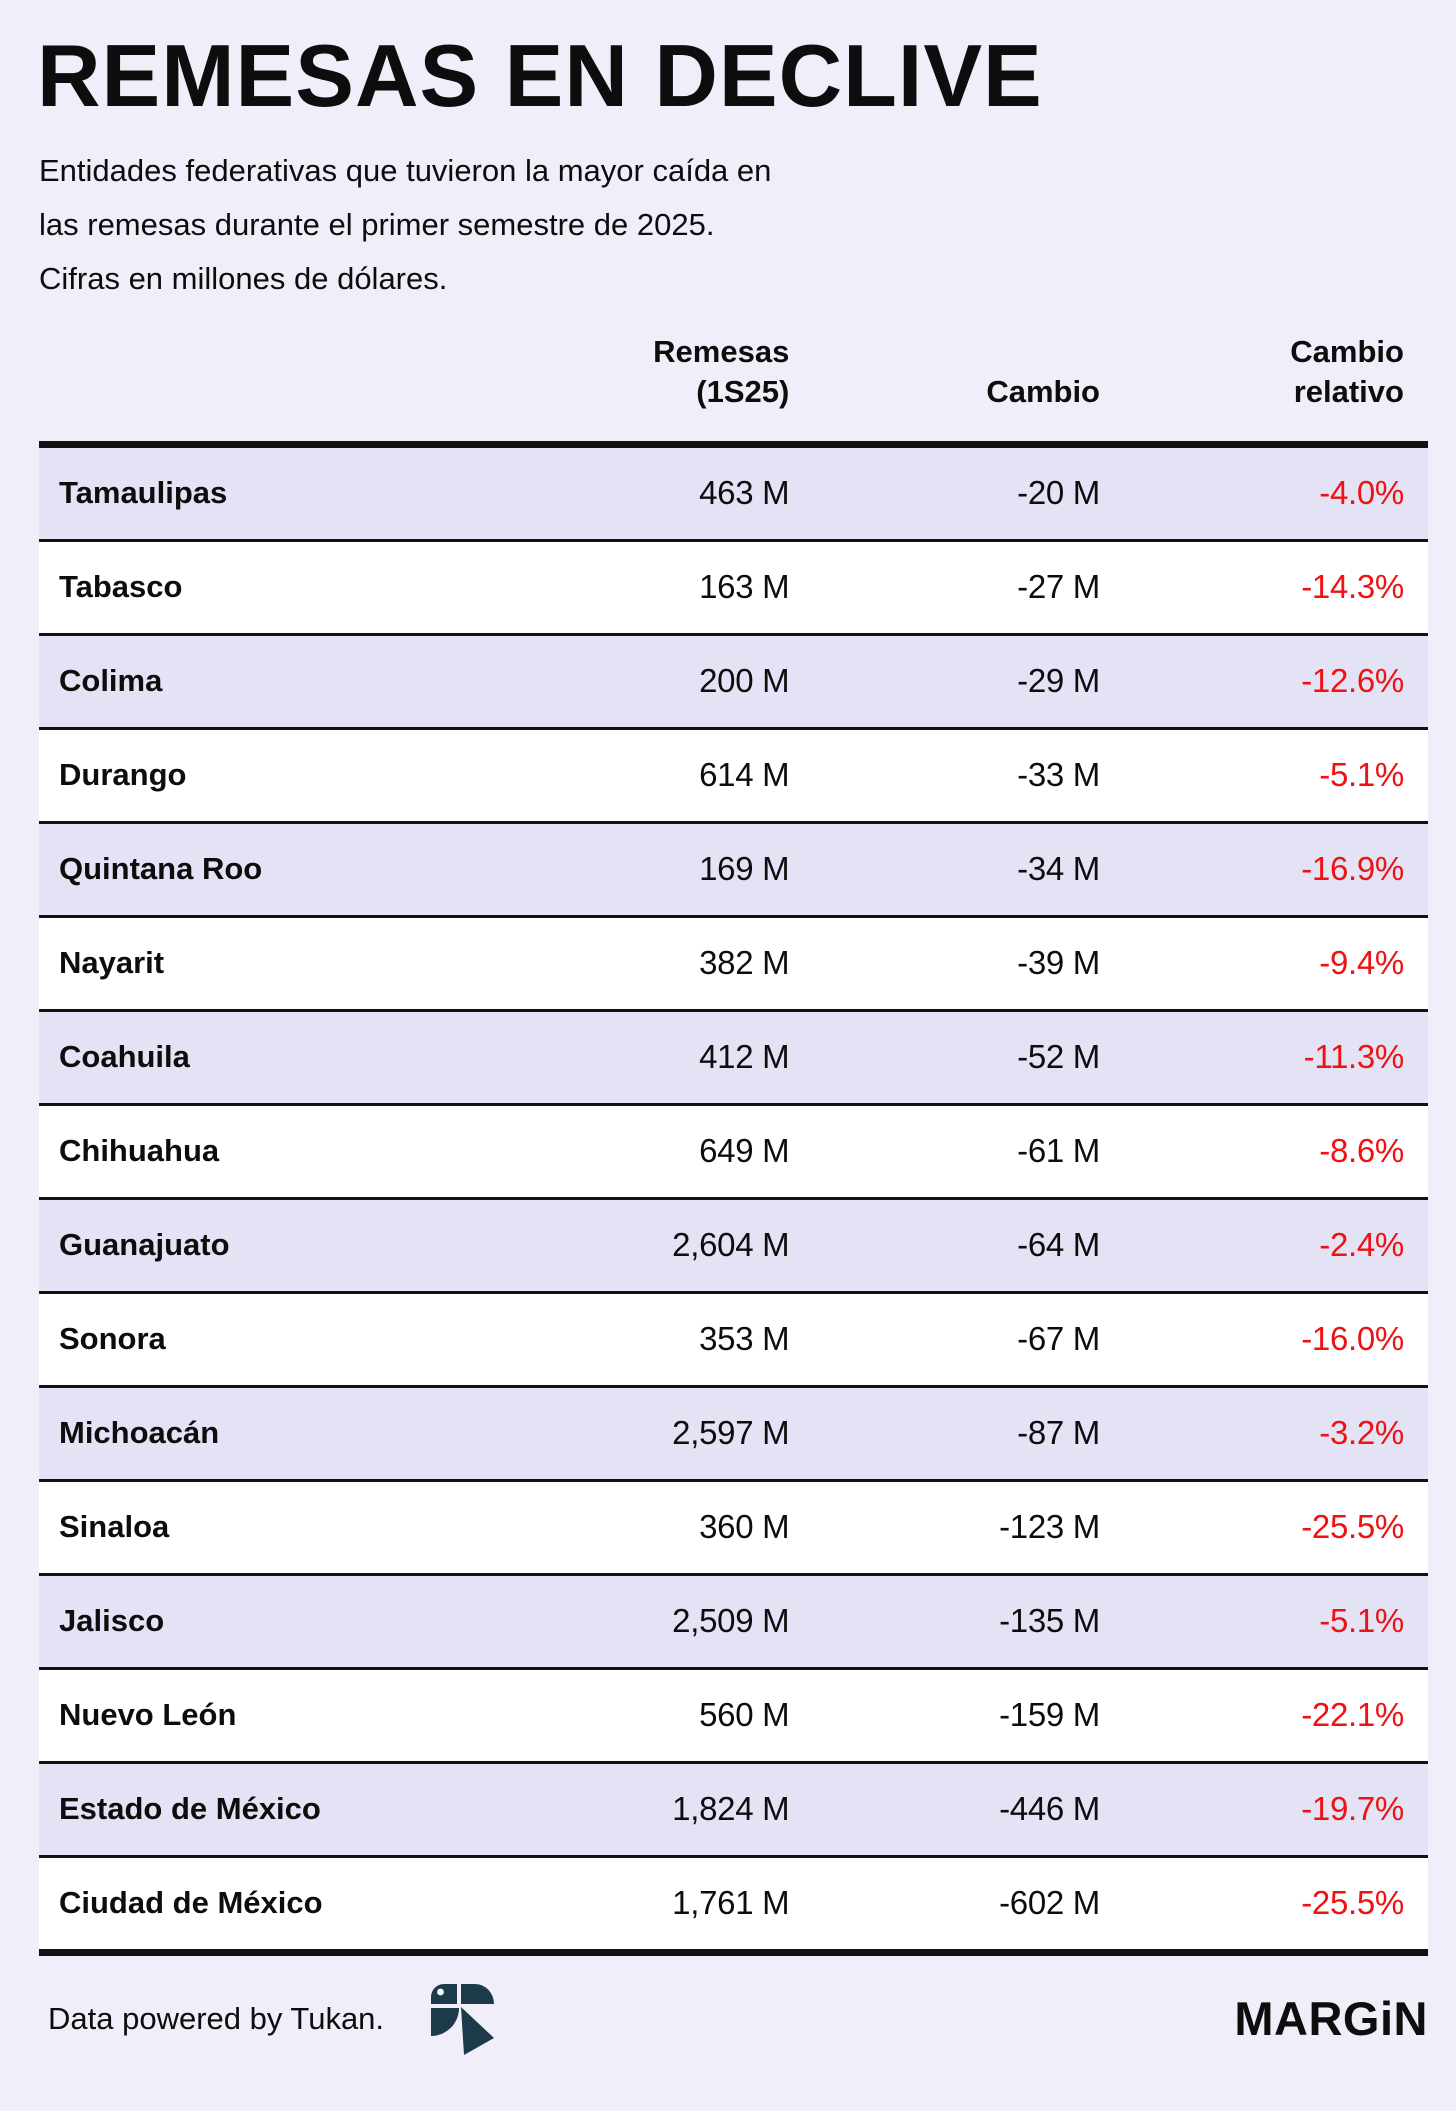 The image size is (1456, 2111). I want to click on cambio-relativo-value: -11.3%, so click(1354, 1057).